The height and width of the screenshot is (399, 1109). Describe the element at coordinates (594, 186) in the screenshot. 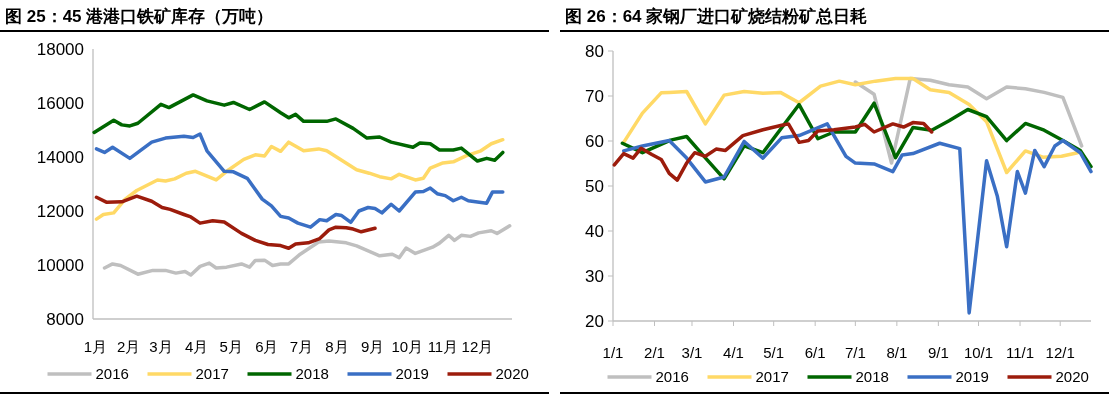

I see `y-tick-label: 50` at that location.